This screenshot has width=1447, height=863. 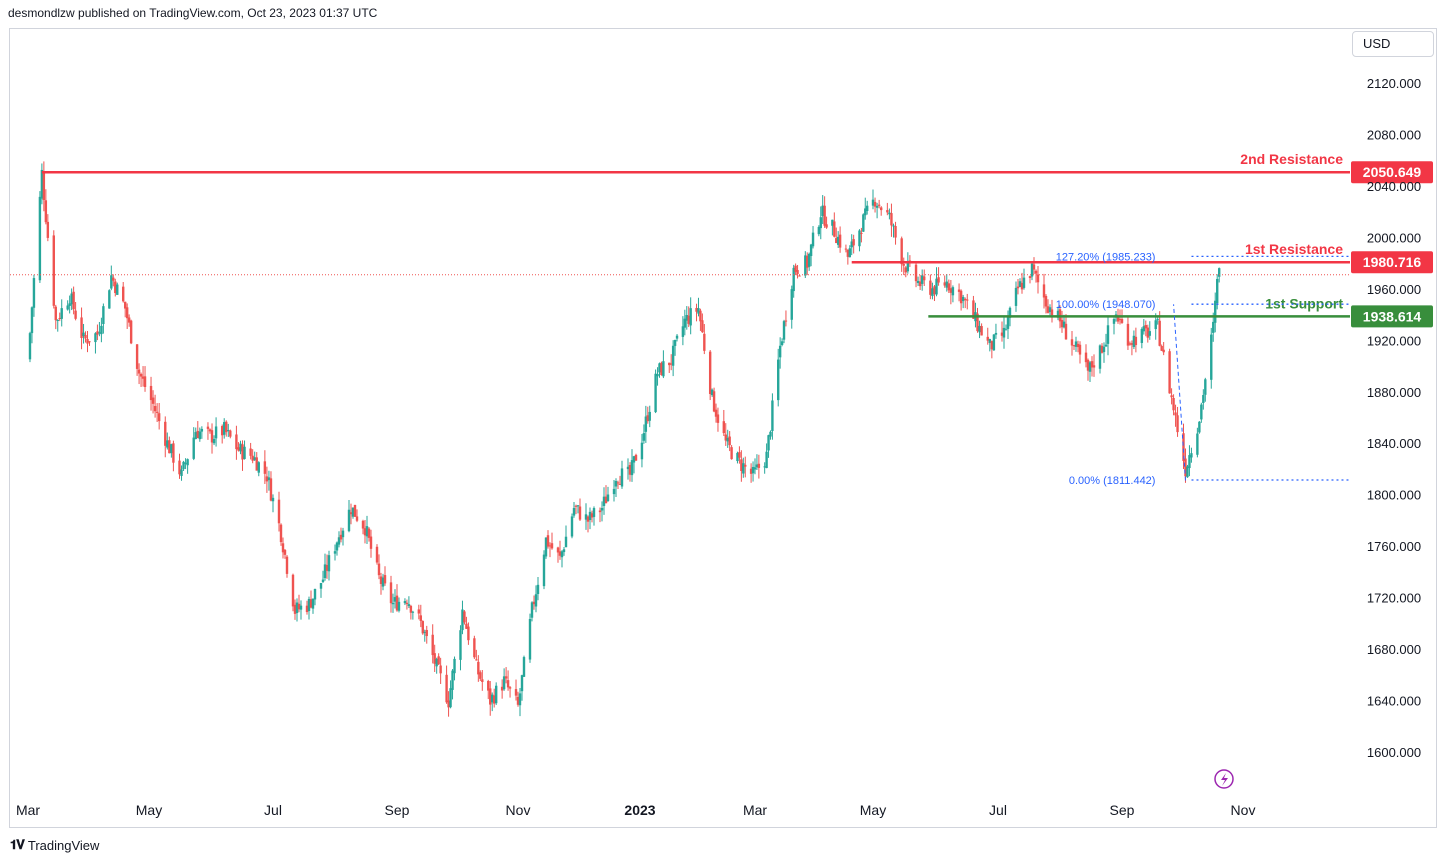 What do you see at coordinates (518, 810) in the screenshot?
I see `x-tick-label: Nov` at bounding box center [518, 810].